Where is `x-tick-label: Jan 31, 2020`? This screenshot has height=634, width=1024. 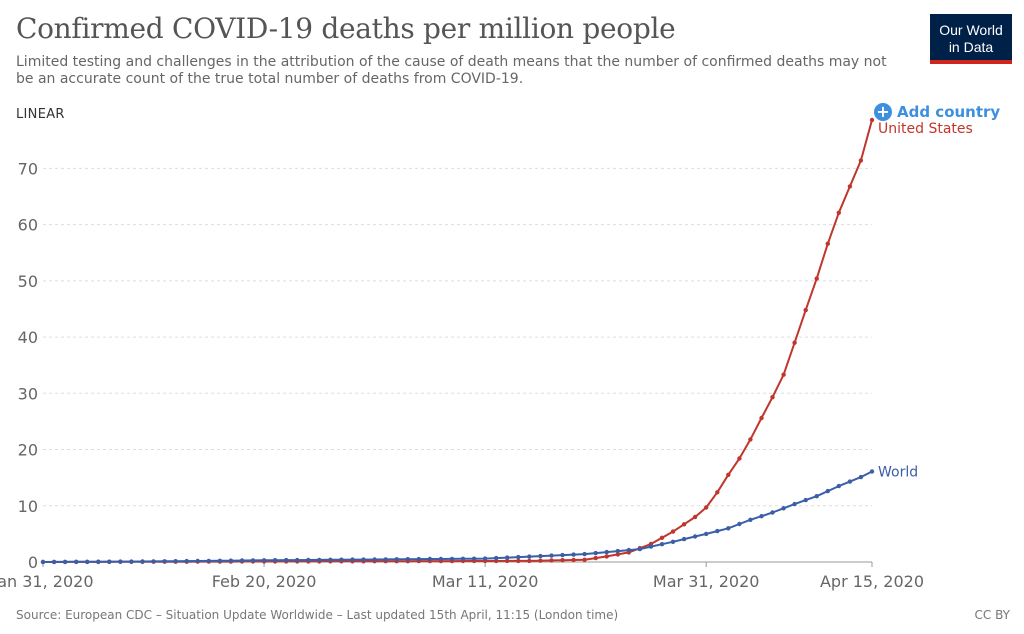
x-tick-label: Jan 31, 2020 is located at coordinates (47, 581).